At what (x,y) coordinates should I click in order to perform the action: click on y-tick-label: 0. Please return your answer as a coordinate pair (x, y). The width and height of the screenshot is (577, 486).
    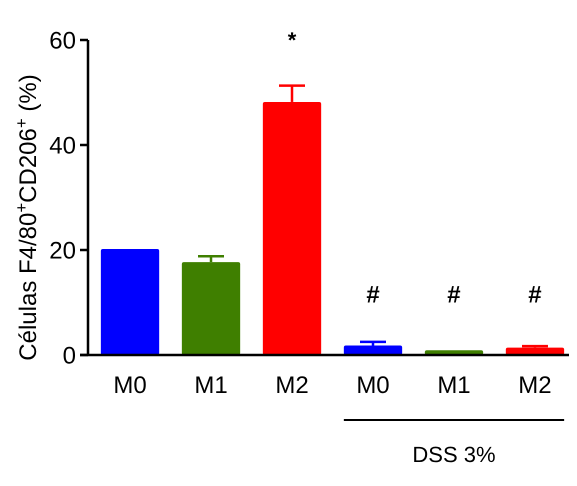
    Looking at the image, I should click on (69, 356).